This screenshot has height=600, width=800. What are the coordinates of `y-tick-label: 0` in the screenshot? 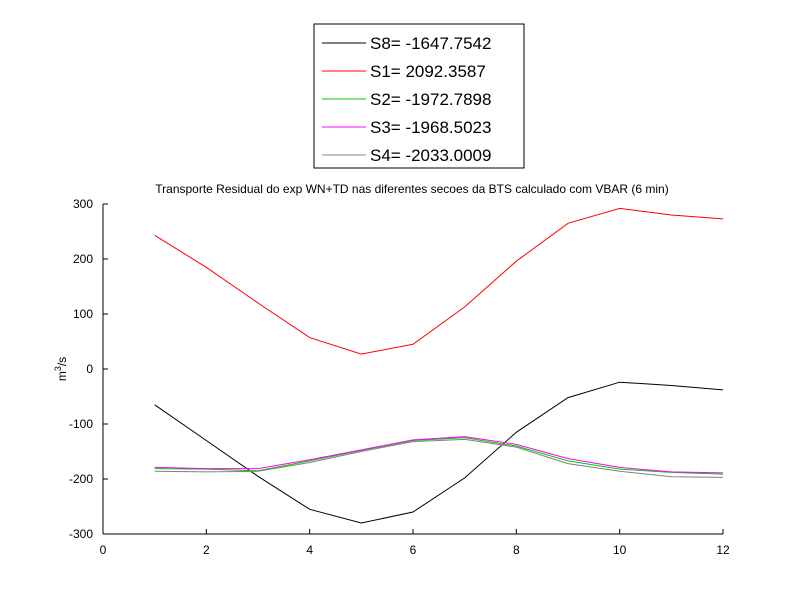 It's located at (89, 369).